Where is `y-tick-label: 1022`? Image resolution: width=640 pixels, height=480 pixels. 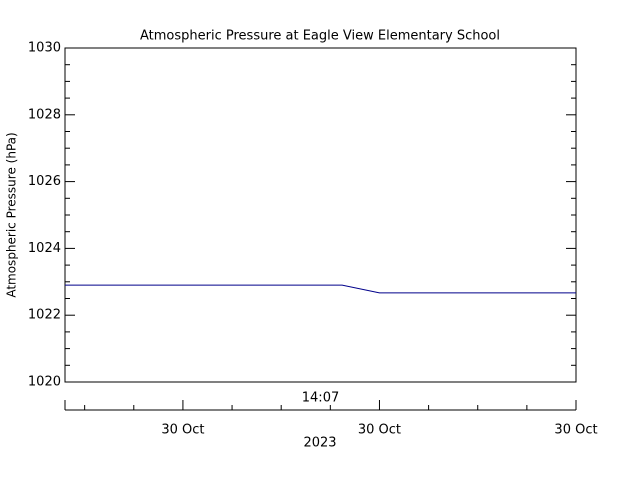
y-tick-label: 1022 is located at coordinates (44, 315).